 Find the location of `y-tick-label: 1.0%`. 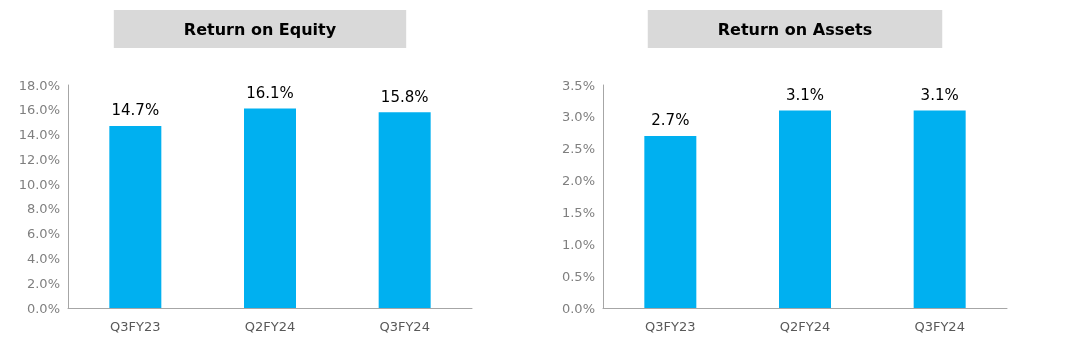

y-tick-label: 1.0% is located at coordinates (578, 244).